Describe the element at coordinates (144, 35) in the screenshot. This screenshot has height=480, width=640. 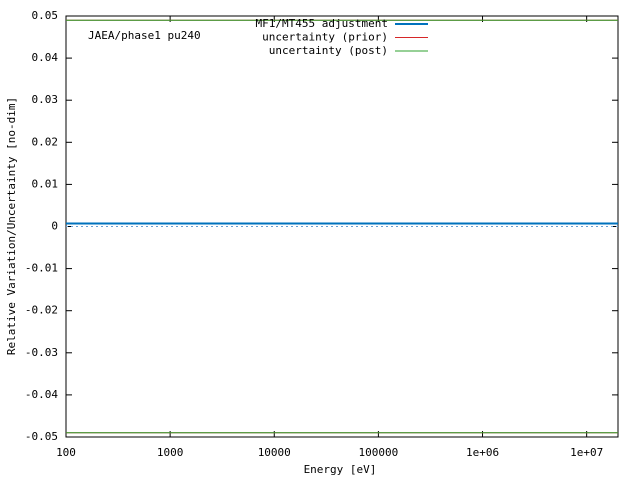
I see `annotation: JAEA/phase1 pu240` at that location.